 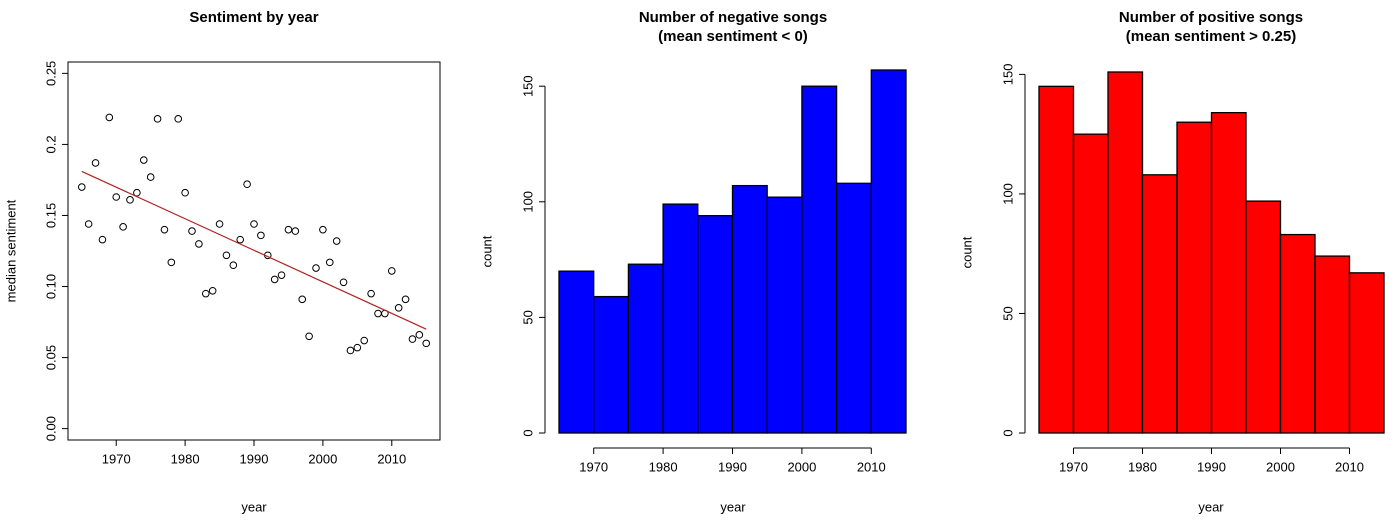 I want to click on y-tick-label: 0.25, so click(x=50, y=73).